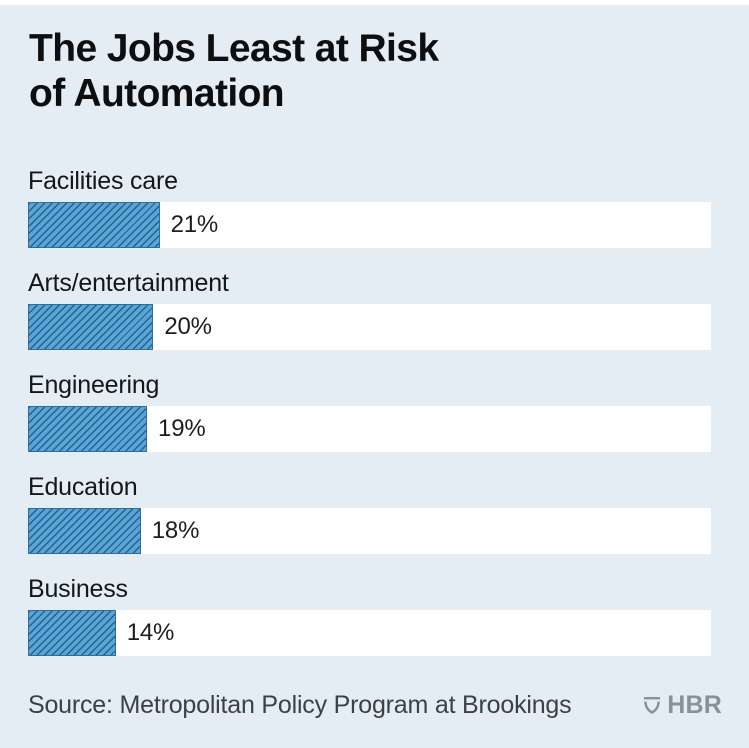 The width and height of the screenshot is (749, 748). I want to click on bar-track: 18%, so click(369, 531).